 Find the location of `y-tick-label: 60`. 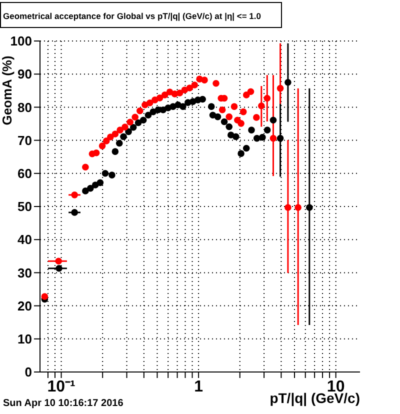

y-tick-label: 60 is located at coordinates (25, 174).